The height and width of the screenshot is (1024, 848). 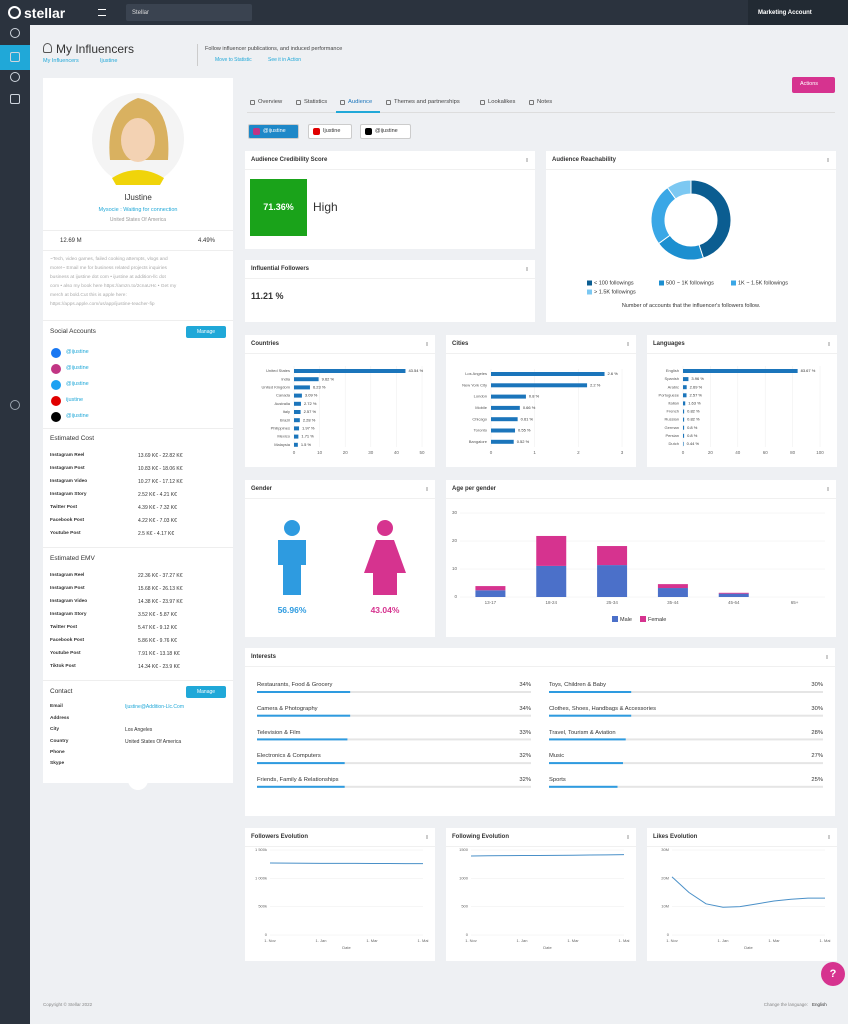 What do you see at coordinates (75, 400) in the screenshot?
I see `social-account: ijustine` at bounding box center [75, 400].